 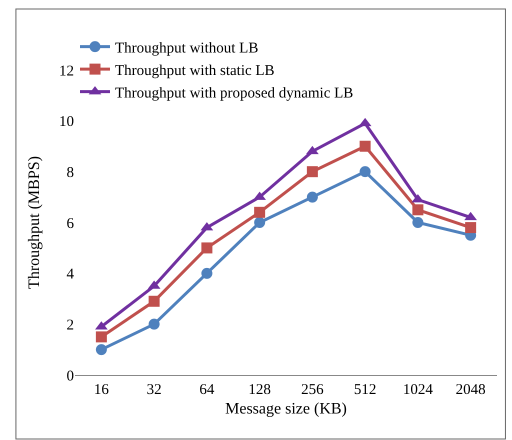 What do you see at coordinates (70, 325) in the screenshot?
I see `y-tick-label: 2` at bounding box center [70, 325].